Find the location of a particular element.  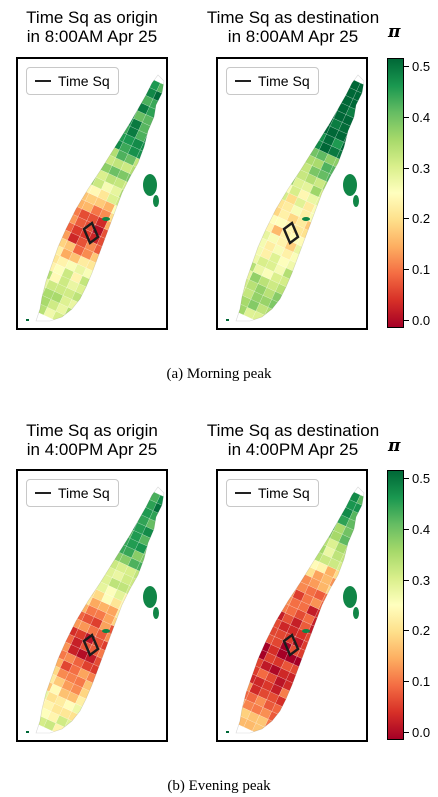

map-panel-a-destination: Time Sq is located at coordinates (292, 193).